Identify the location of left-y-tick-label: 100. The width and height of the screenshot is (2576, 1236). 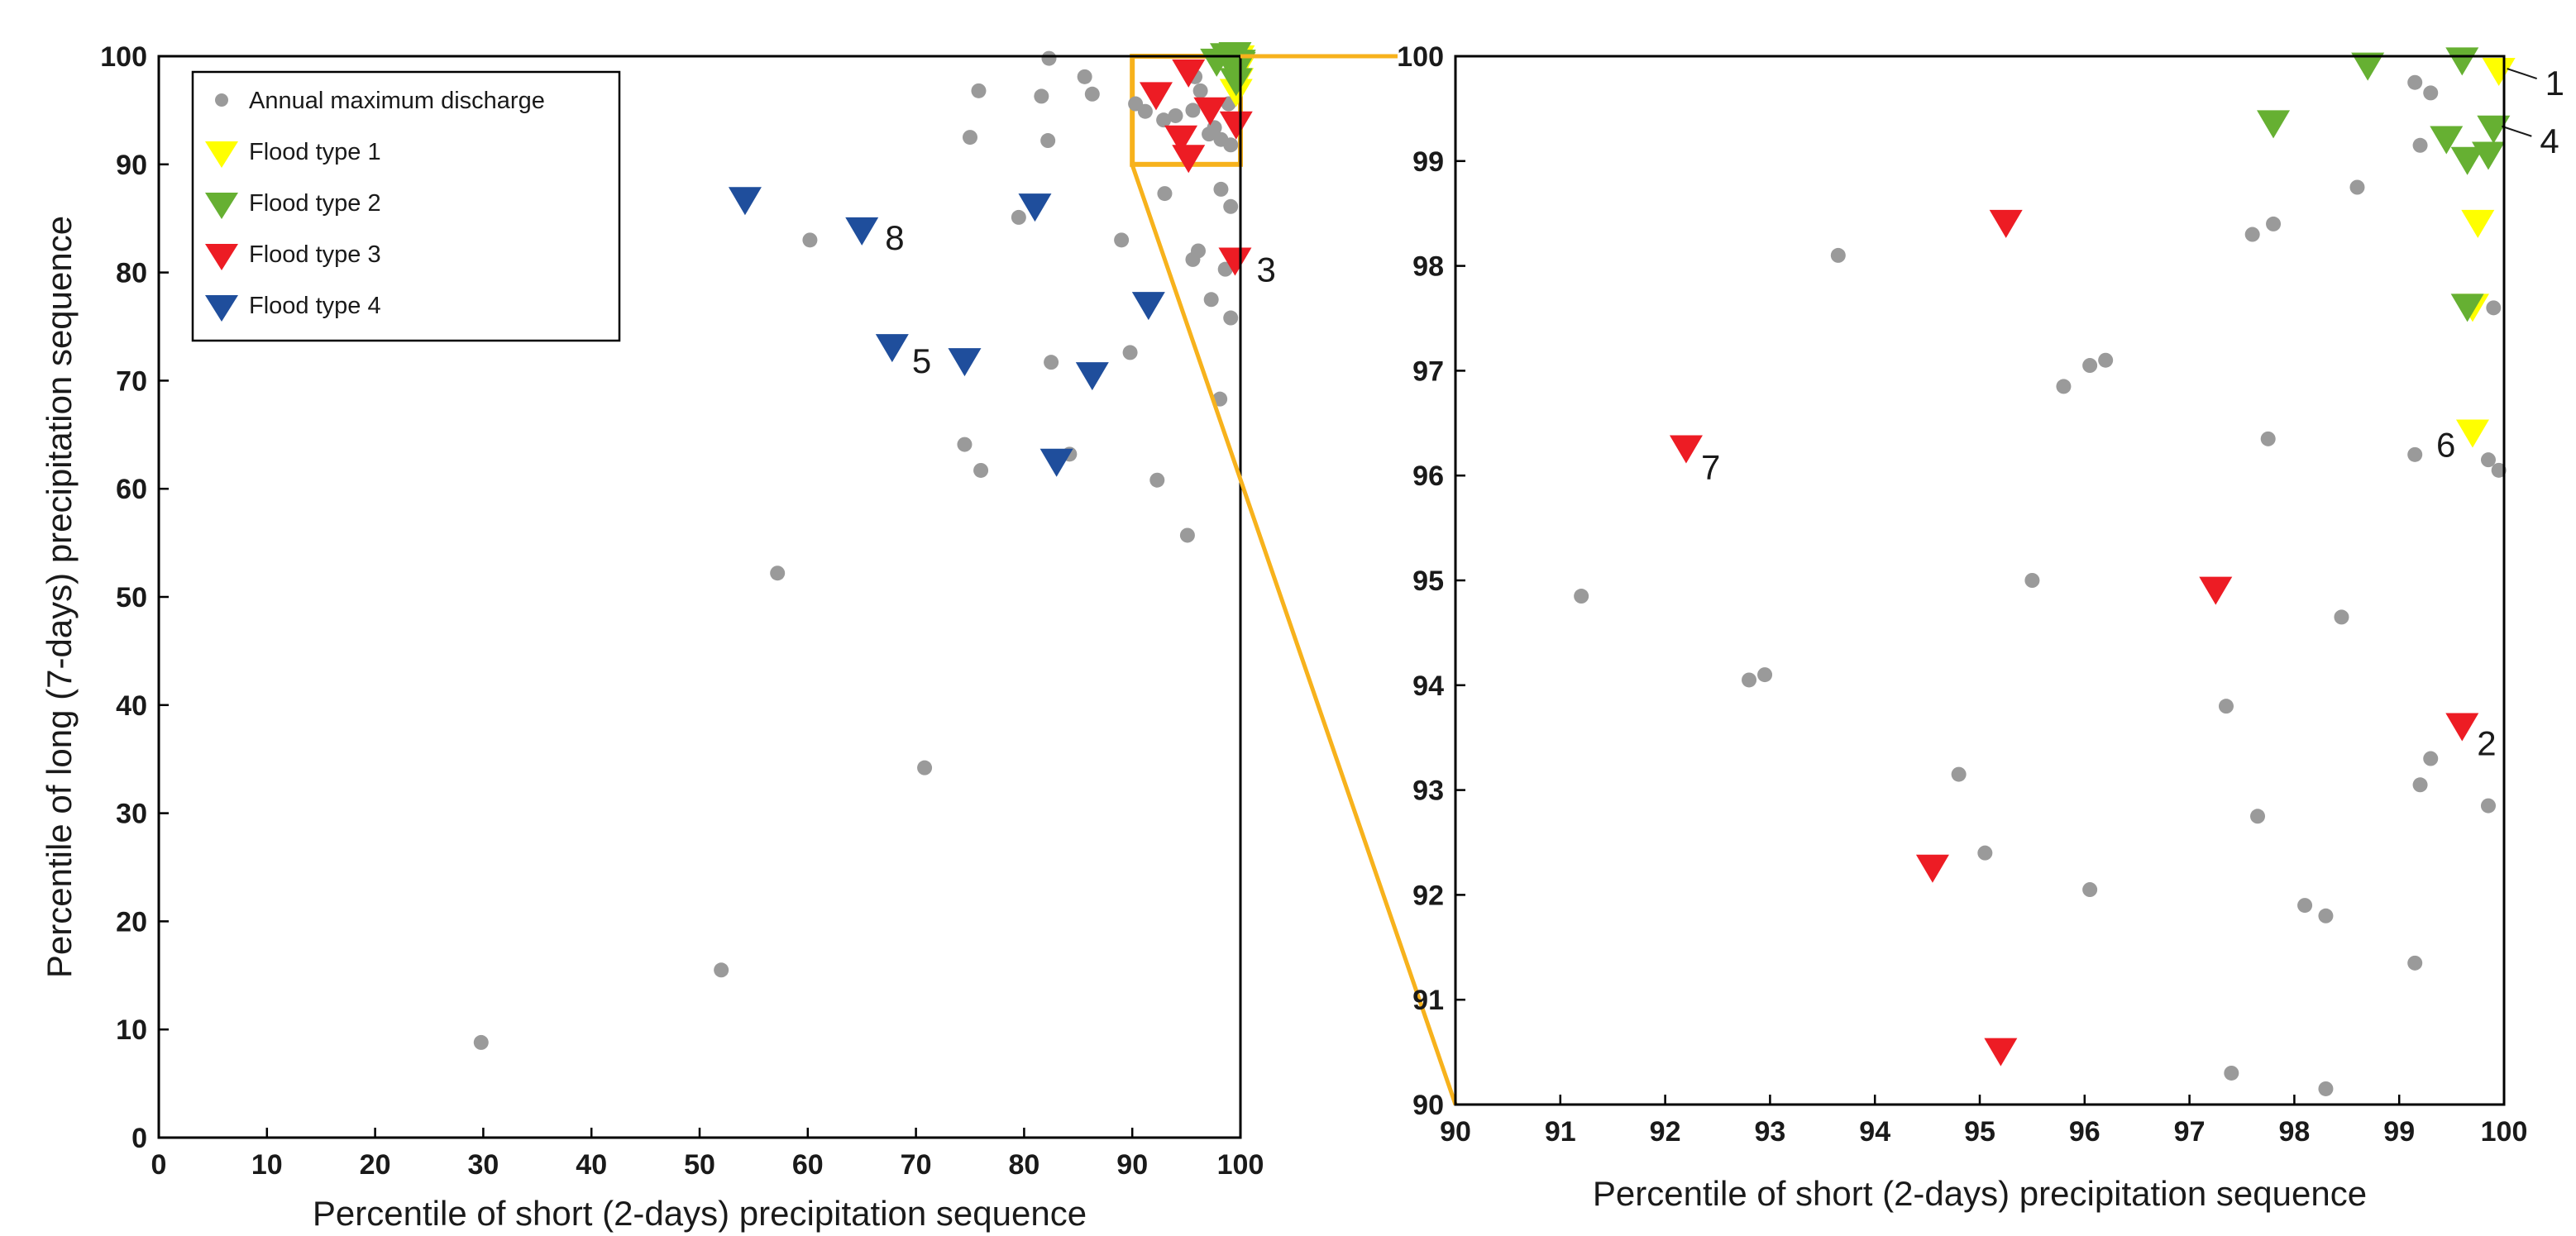
(123, 57).